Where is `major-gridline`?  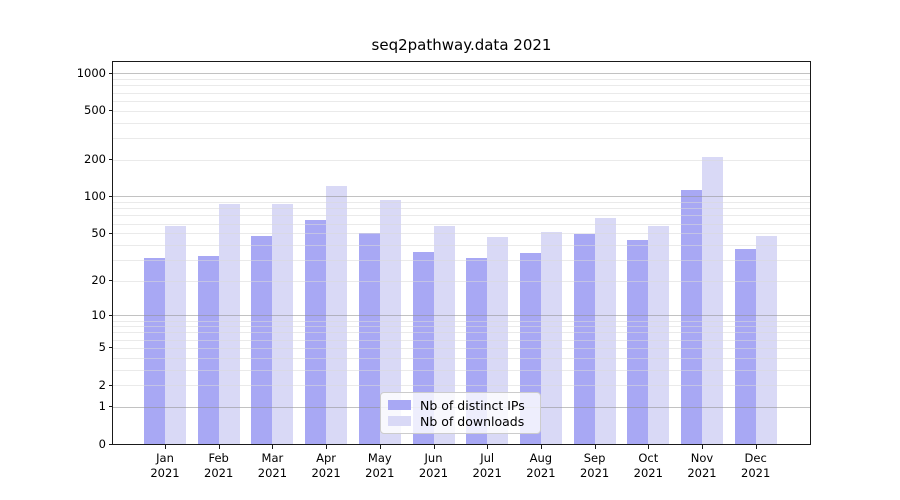 major-gridline is located at coordinates (461, 74).